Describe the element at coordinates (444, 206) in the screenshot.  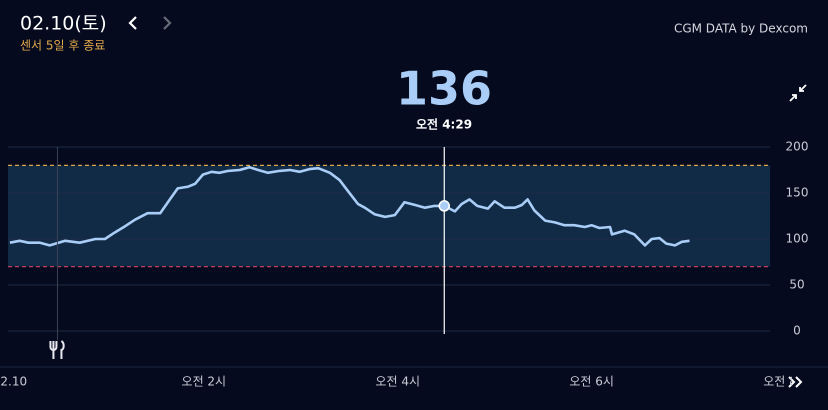
I see `cursor-dot` at that location.